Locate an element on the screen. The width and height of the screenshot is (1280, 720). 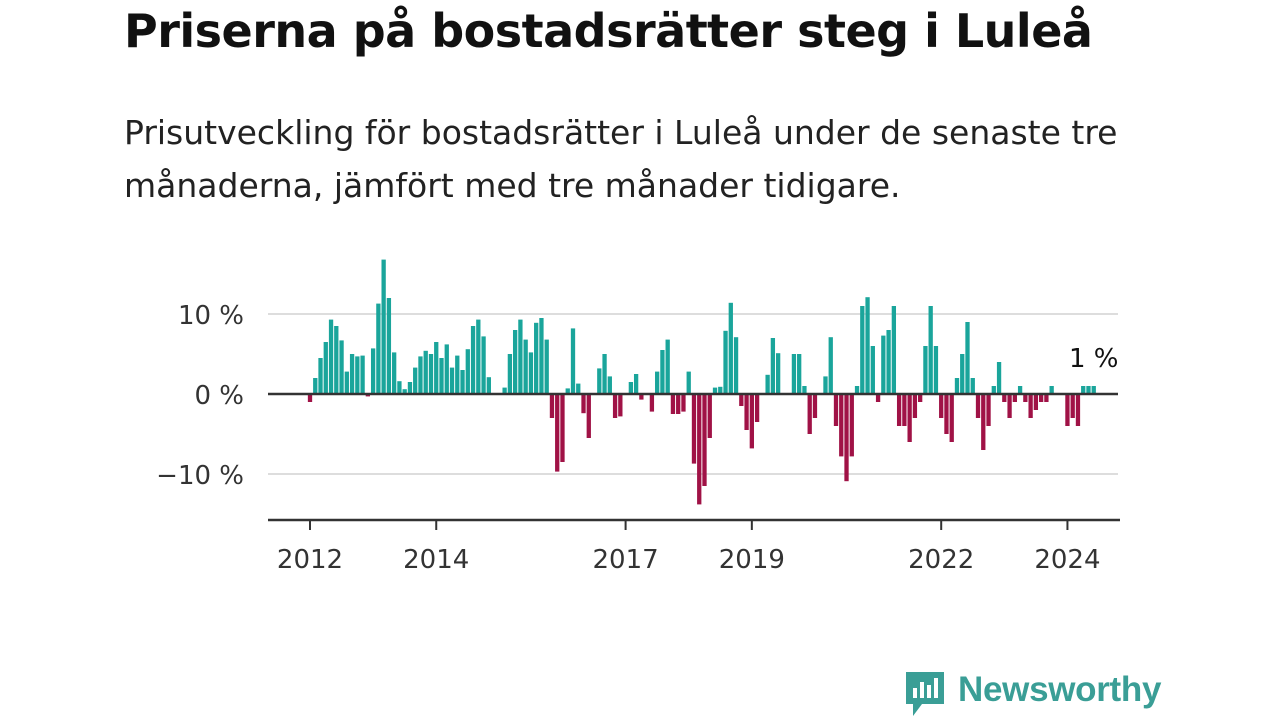
x-tick-label: 2024 is located at coordinates (1067, 560).